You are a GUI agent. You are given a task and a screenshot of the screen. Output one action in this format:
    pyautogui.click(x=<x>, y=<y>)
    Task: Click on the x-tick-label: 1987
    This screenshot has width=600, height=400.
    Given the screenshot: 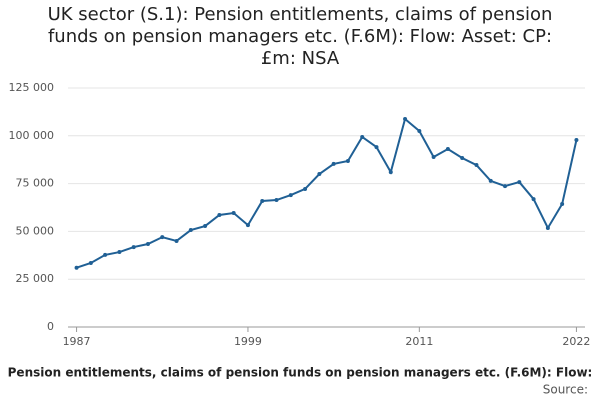 What is the action you would take?
    pyautogui.click(x=77, y=341)
    